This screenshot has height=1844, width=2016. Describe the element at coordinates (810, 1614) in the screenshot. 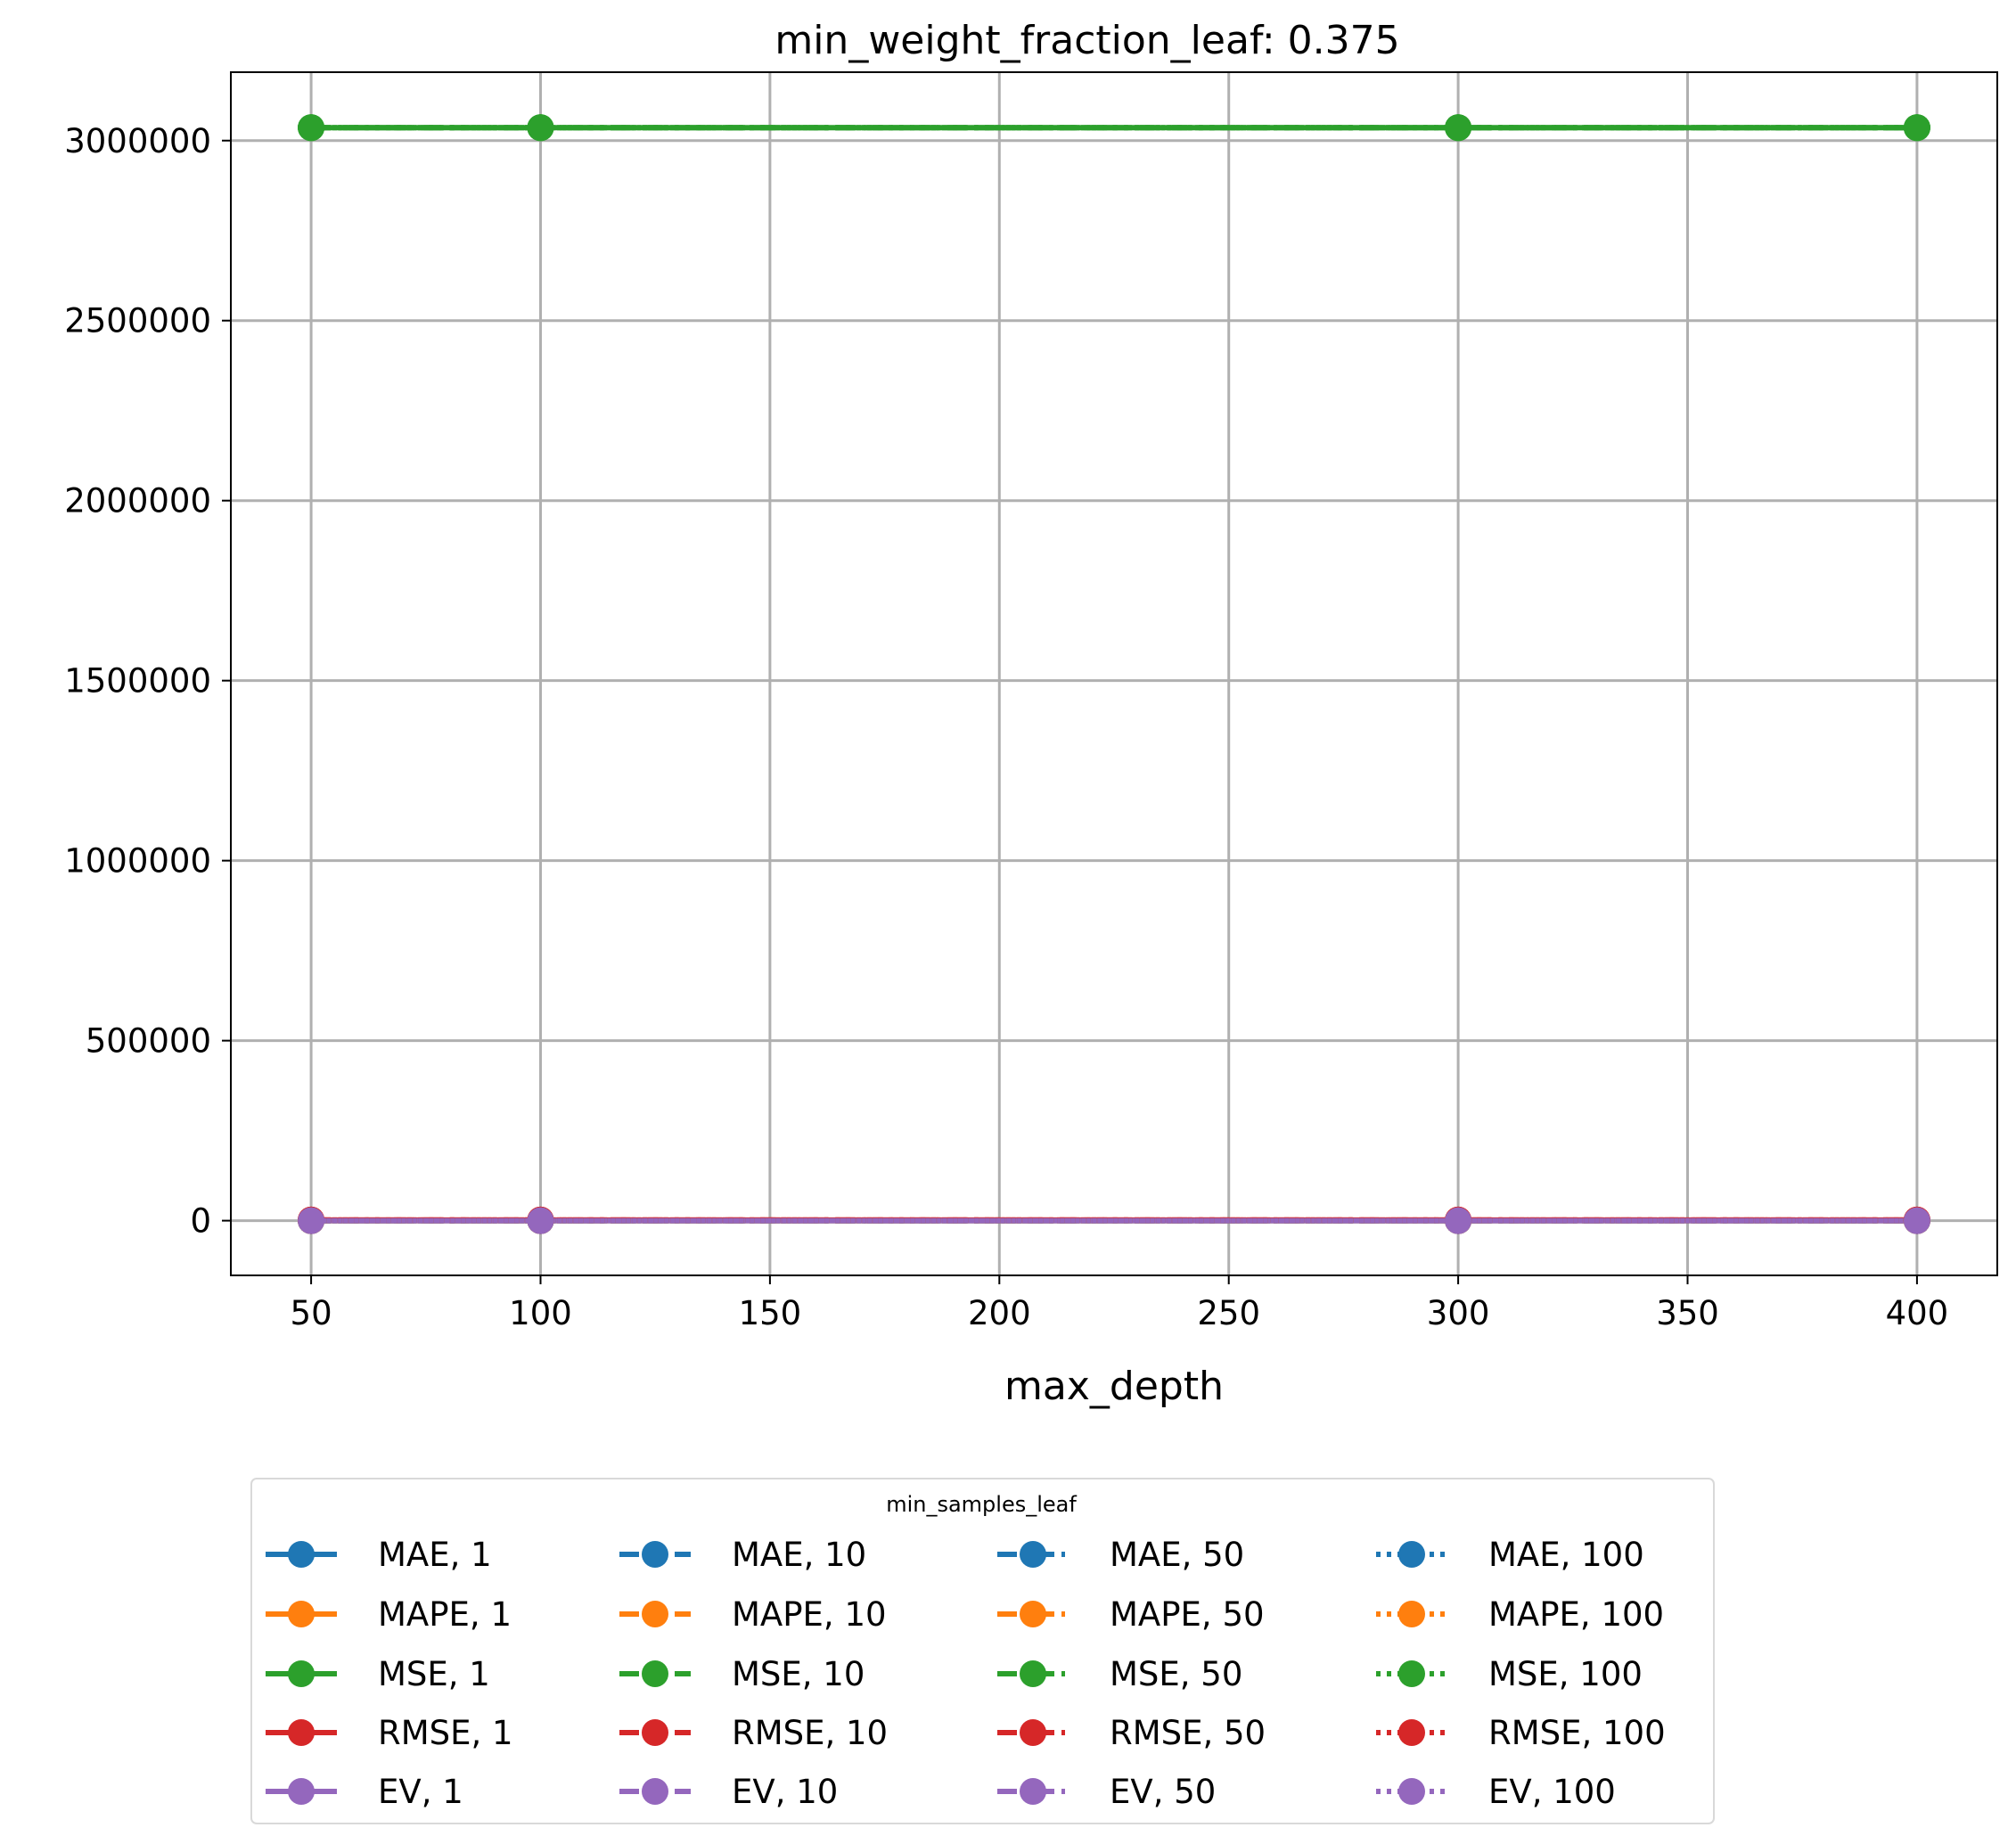

I see `legend-label: MAPE, 10` at that location.